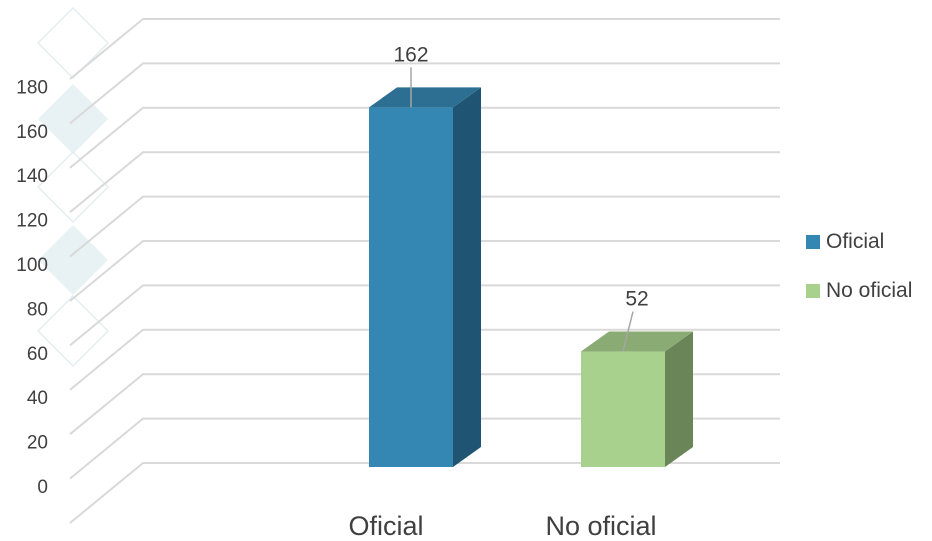 The image size is (932, 541). I want to click on y-tick-label: 40, so click(37, 398).